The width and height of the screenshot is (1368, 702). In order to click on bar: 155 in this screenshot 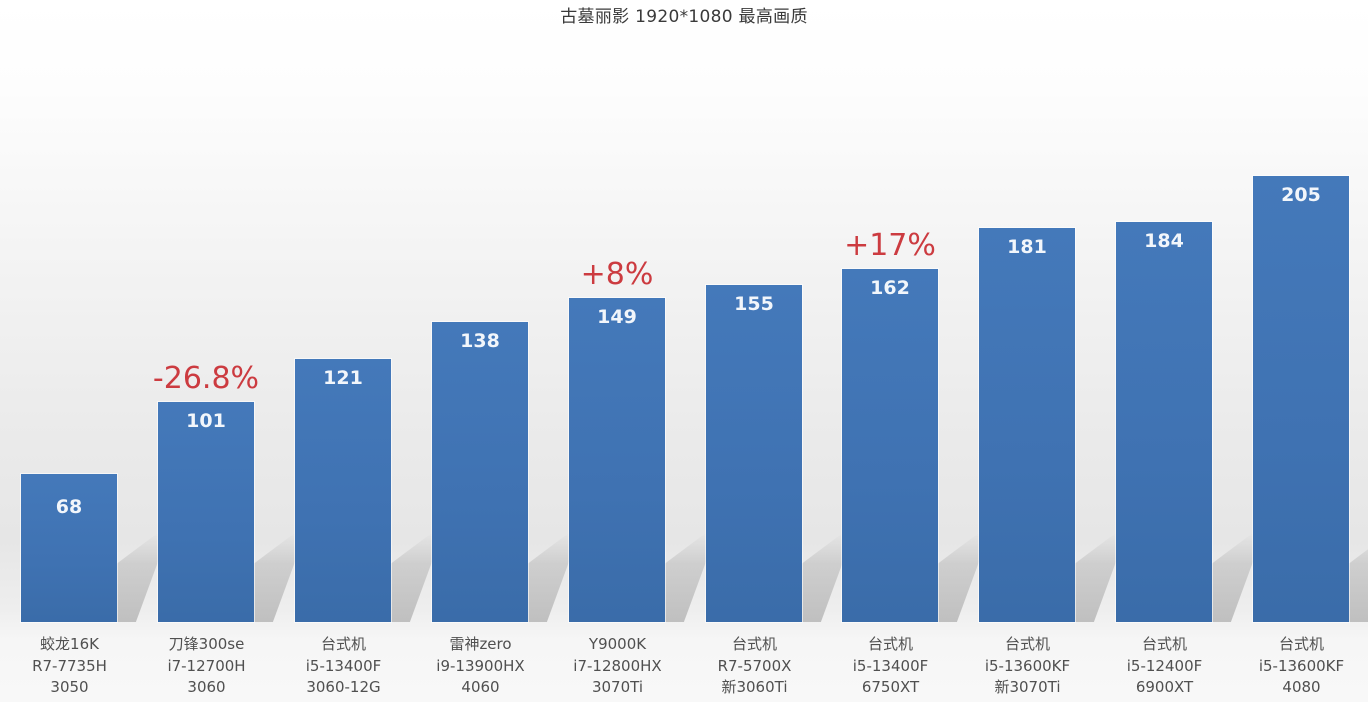, I will do `click(754, 453)`.